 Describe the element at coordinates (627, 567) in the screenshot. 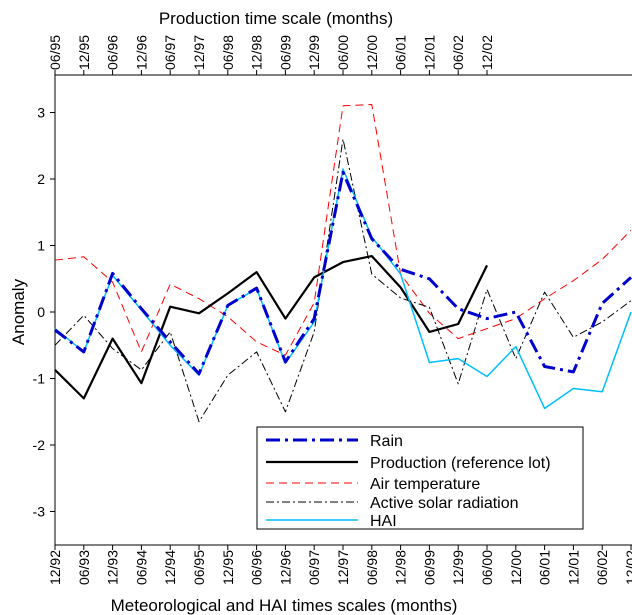

I see `bottom-tick-label: 12/02` at that location.